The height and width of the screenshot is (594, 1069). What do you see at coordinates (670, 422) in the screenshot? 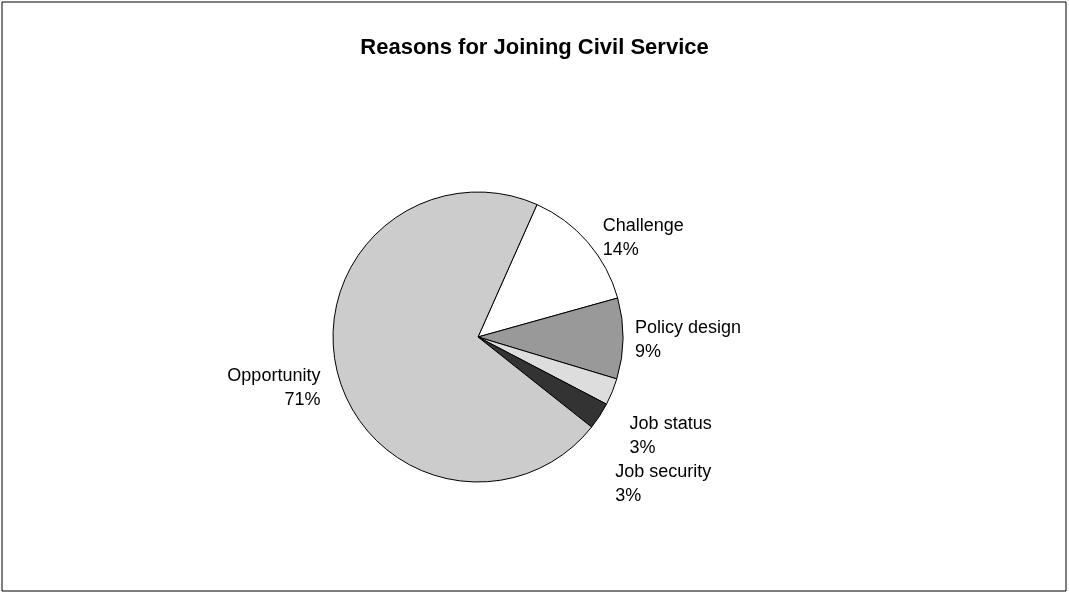
I see `slice-label: Job status` at bounding box center [670, 422].